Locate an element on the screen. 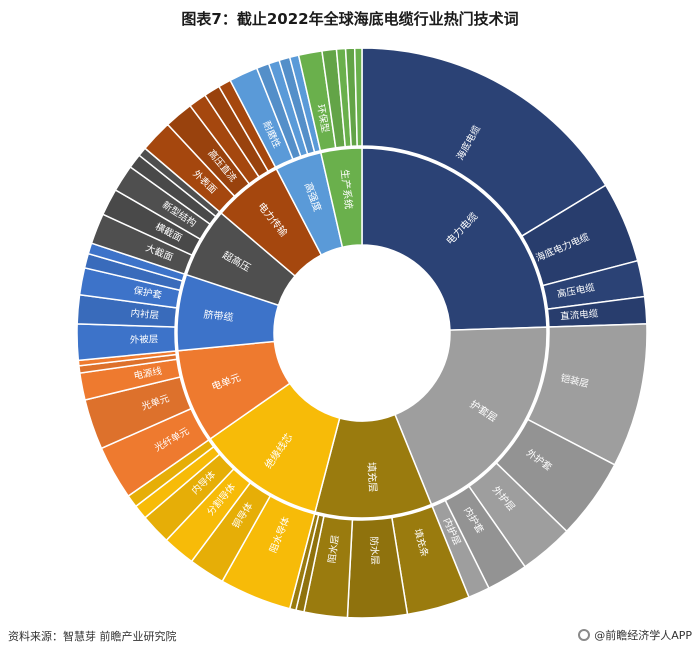  outer-label-内衬层: 内衬层 is located at coordinates (144, 314).